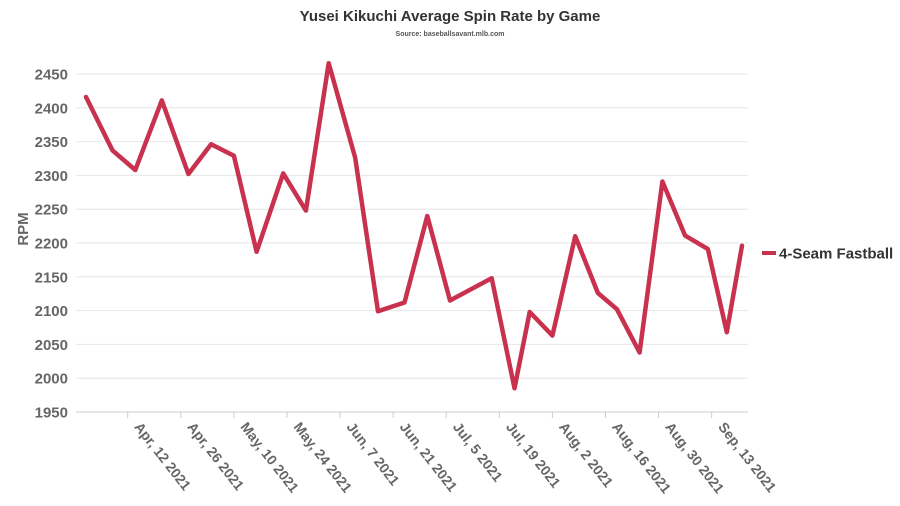 This screenshot has width=900, height=506. I want to click on y-tick-label: 2100, so click(51, 311).